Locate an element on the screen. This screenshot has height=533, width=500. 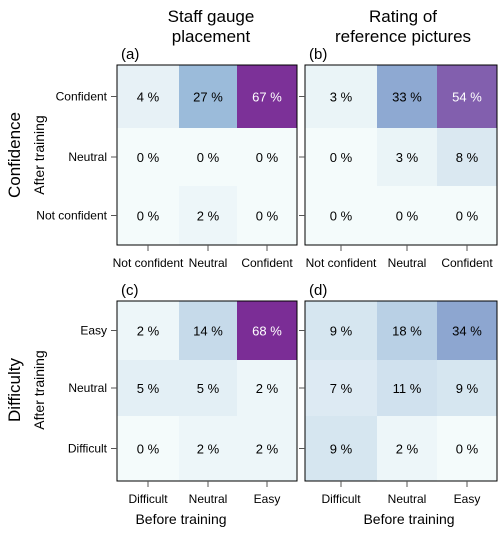
row-title-confidence: Confidence is located at coordinates (14, 155).